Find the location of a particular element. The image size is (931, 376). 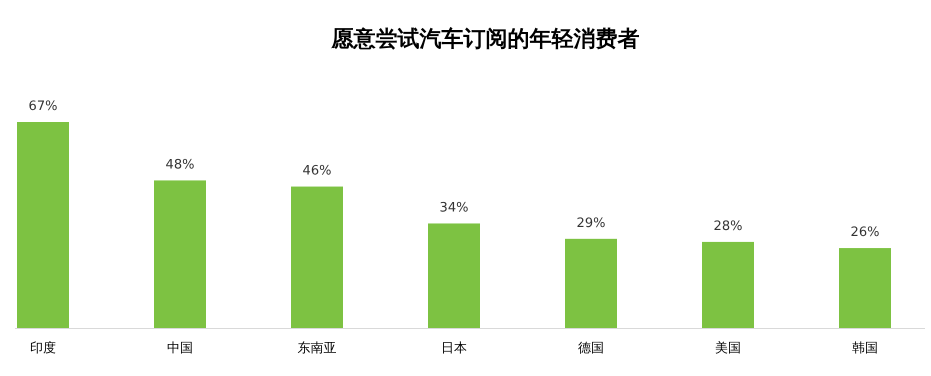

x-tick-label: 东南亚 is located at coordinates (317, 348).